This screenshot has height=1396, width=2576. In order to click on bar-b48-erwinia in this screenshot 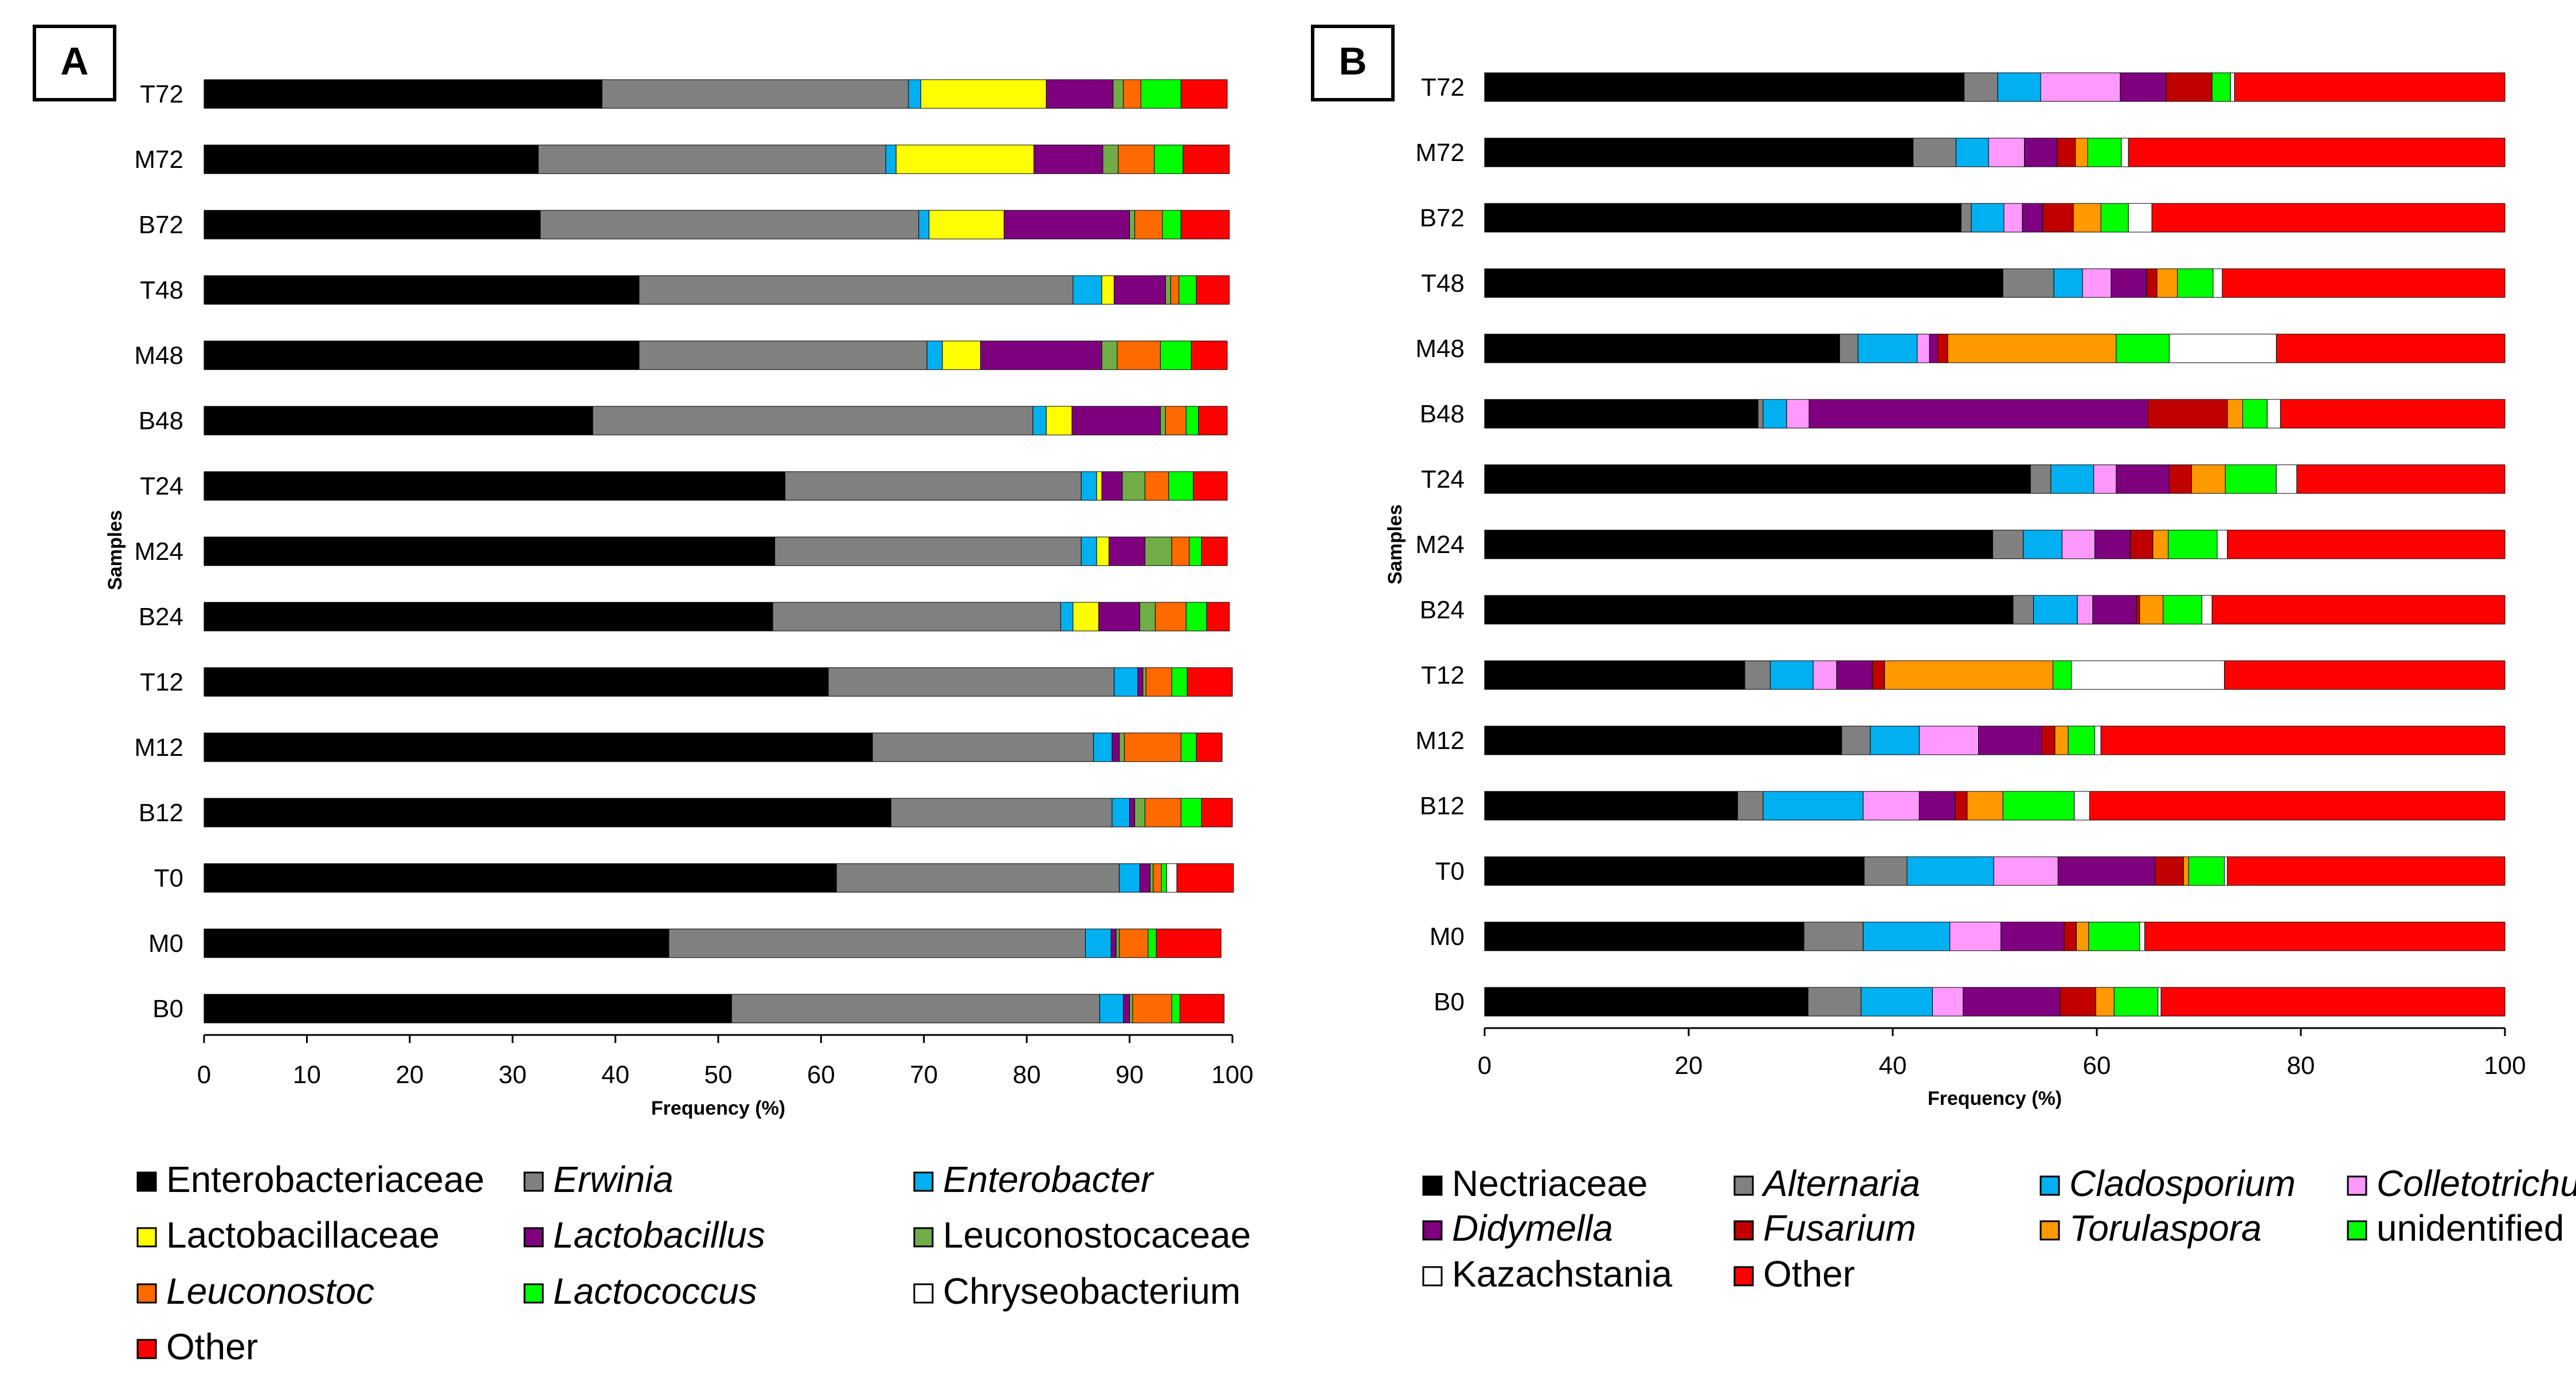, I will do `click(812, 421)`.